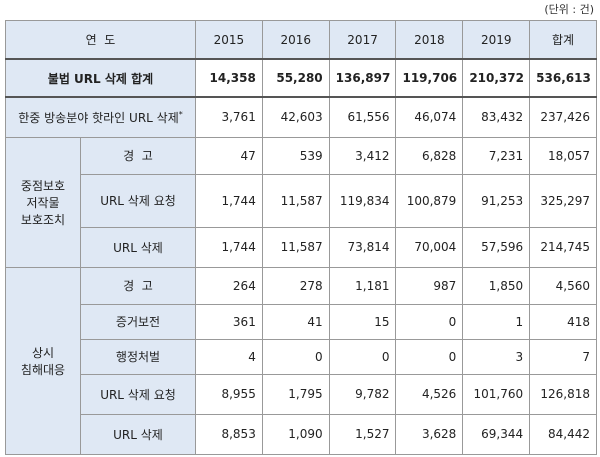 Image resolution: width=600 pixels, height=457 pixels. What do you see at coordinates (429, 78) in the screenshot?
I see `cell: 119,706` at bounding box center [429, 78].